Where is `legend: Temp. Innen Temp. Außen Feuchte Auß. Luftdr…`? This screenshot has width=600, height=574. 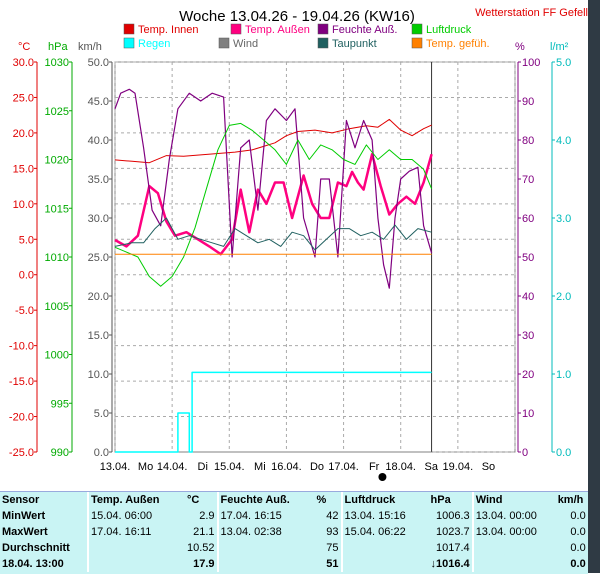
legend: Temp. Innen Temp. Außen Feuchte Auß. Luftdr… is located at coordinates (306, 36).